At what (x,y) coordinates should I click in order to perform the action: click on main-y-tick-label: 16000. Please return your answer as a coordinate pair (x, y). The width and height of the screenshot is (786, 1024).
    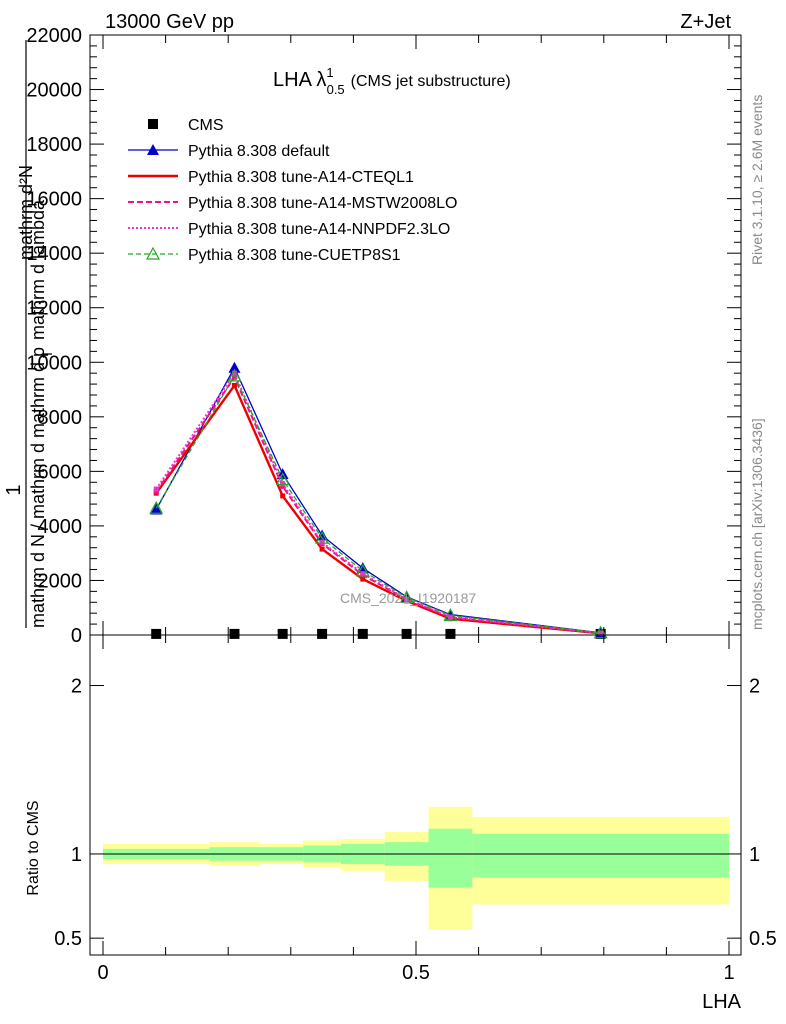
    Looking at the image, I should click on (54, 200).